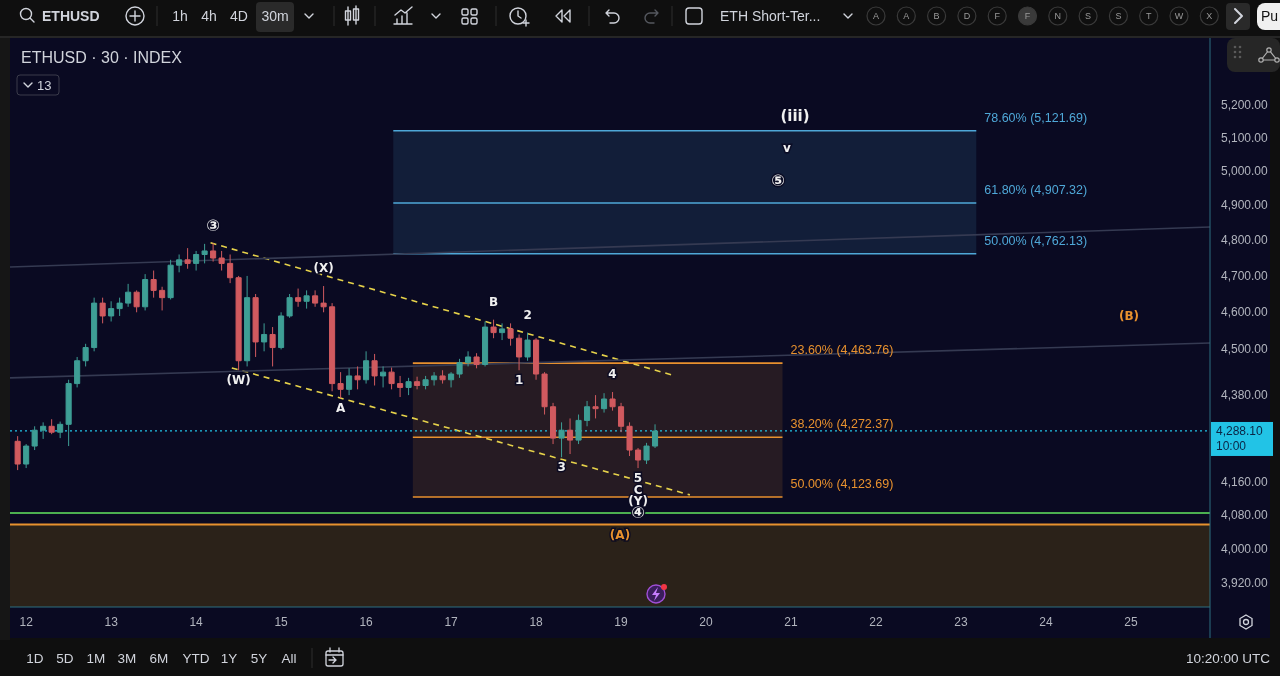 Image resolution: width=1280 pixels, height=676 pixels. Describe the element at coordinates (159, 658) in the screenshot. I see `text: 6M` at that location.